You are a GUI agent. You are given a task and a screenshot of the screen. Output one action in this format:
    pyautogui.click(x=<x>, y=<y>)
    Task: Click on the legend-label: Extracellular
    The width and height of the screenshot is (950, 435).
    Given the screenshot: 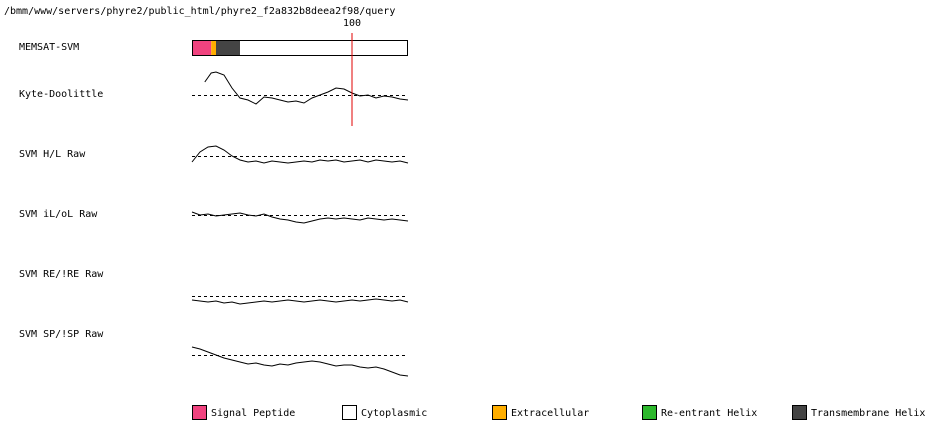 What is the action you would take?
    pyautogui.click(x=550, y=413)
    